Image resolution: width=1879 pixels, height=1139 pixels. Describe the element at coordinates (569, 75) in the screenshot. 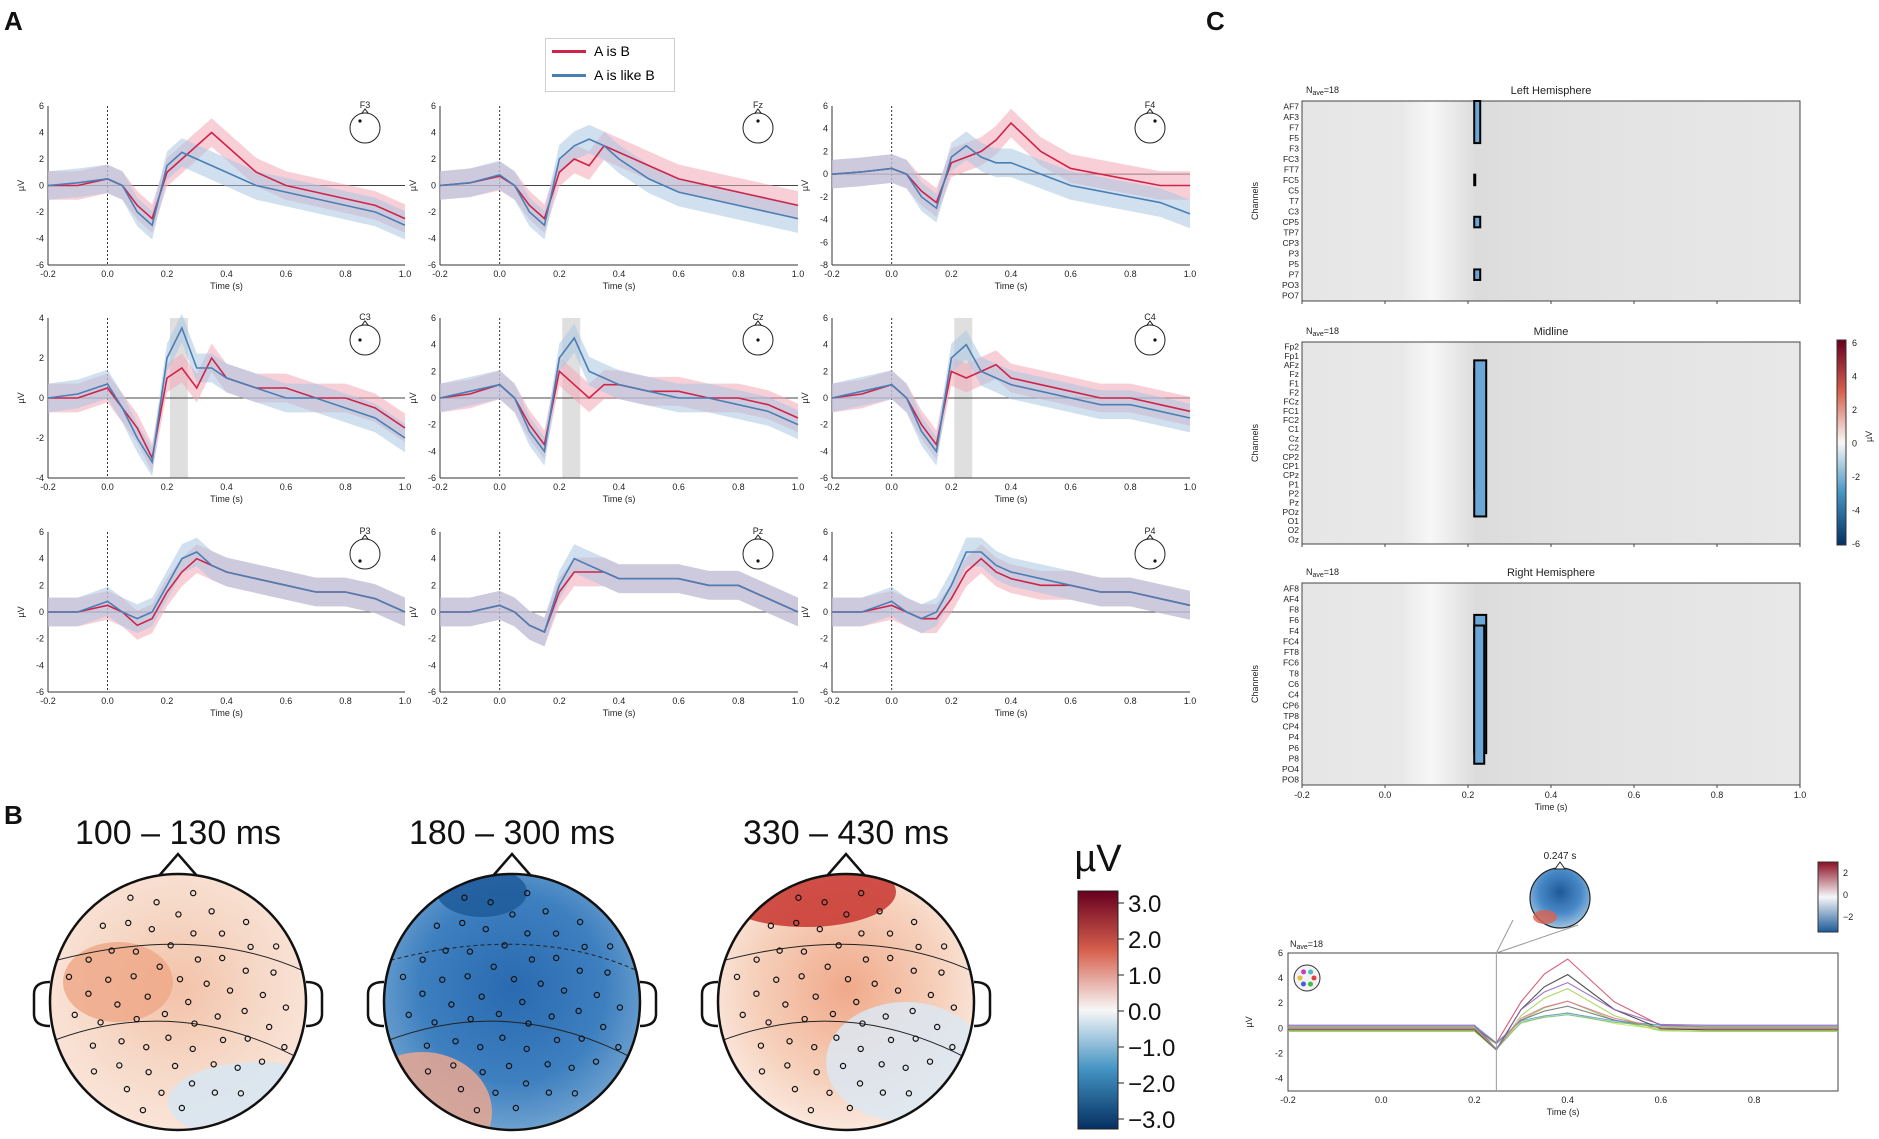

I see `legend-swatch-a-is-like-b` at that location.